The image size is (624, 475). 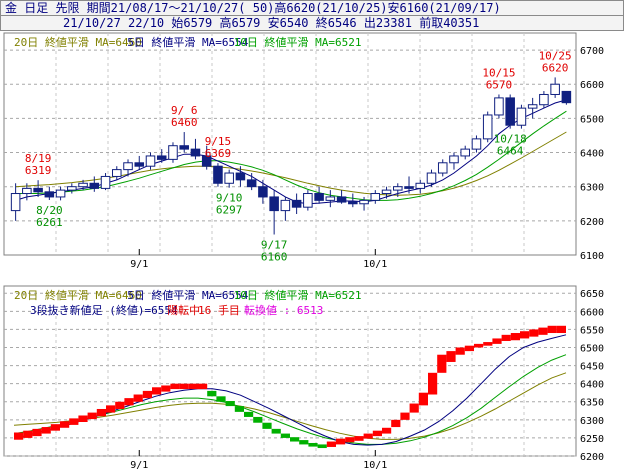 I want to click on high-annotation-date: 10/15, so click(x=498, y=72).